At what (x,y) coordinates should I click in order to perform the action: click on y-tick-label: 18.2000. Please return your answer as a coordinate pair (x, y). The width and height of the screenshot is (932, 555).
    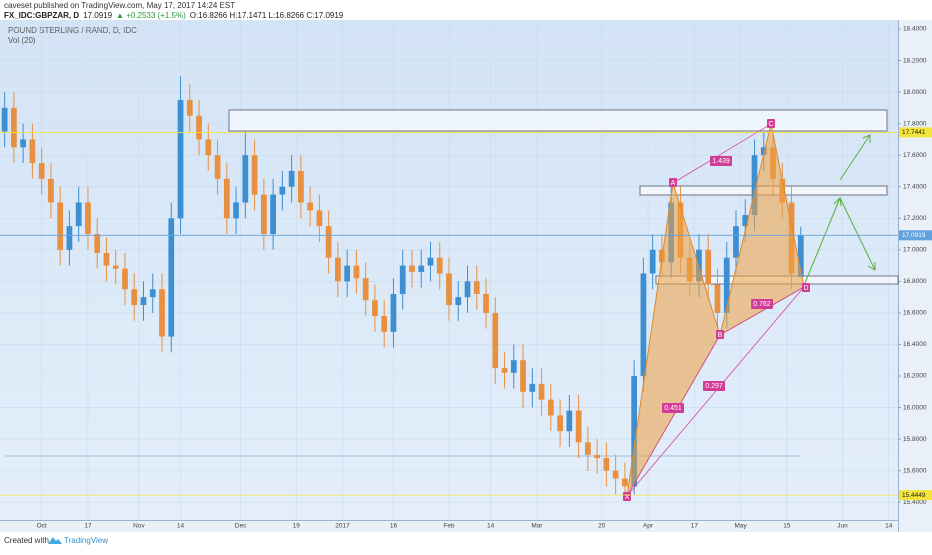
    Looking at the image, I should click on (915, 60).